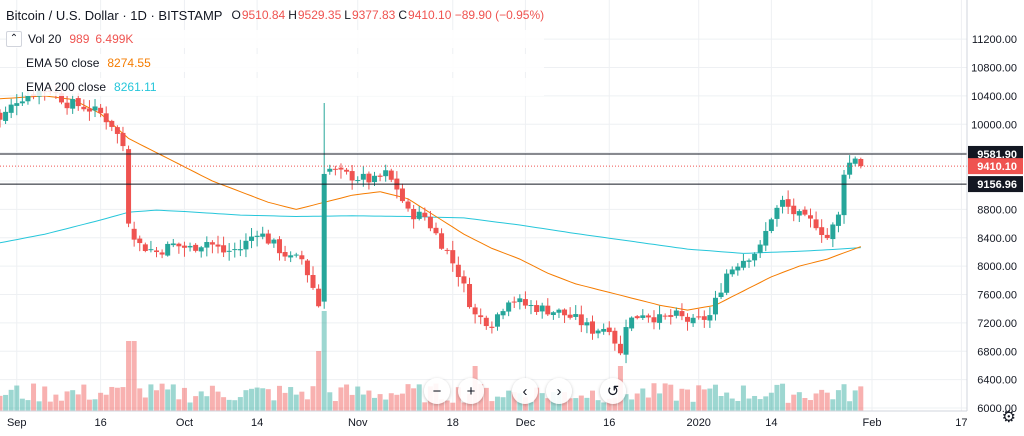 This screenshot has height=436, width=1024. What do you see at coordinates (285, 87) in the screenshot?
I see `indicator-ema200: EMA 200 close 8261.11` at bounding box center [285, 87].